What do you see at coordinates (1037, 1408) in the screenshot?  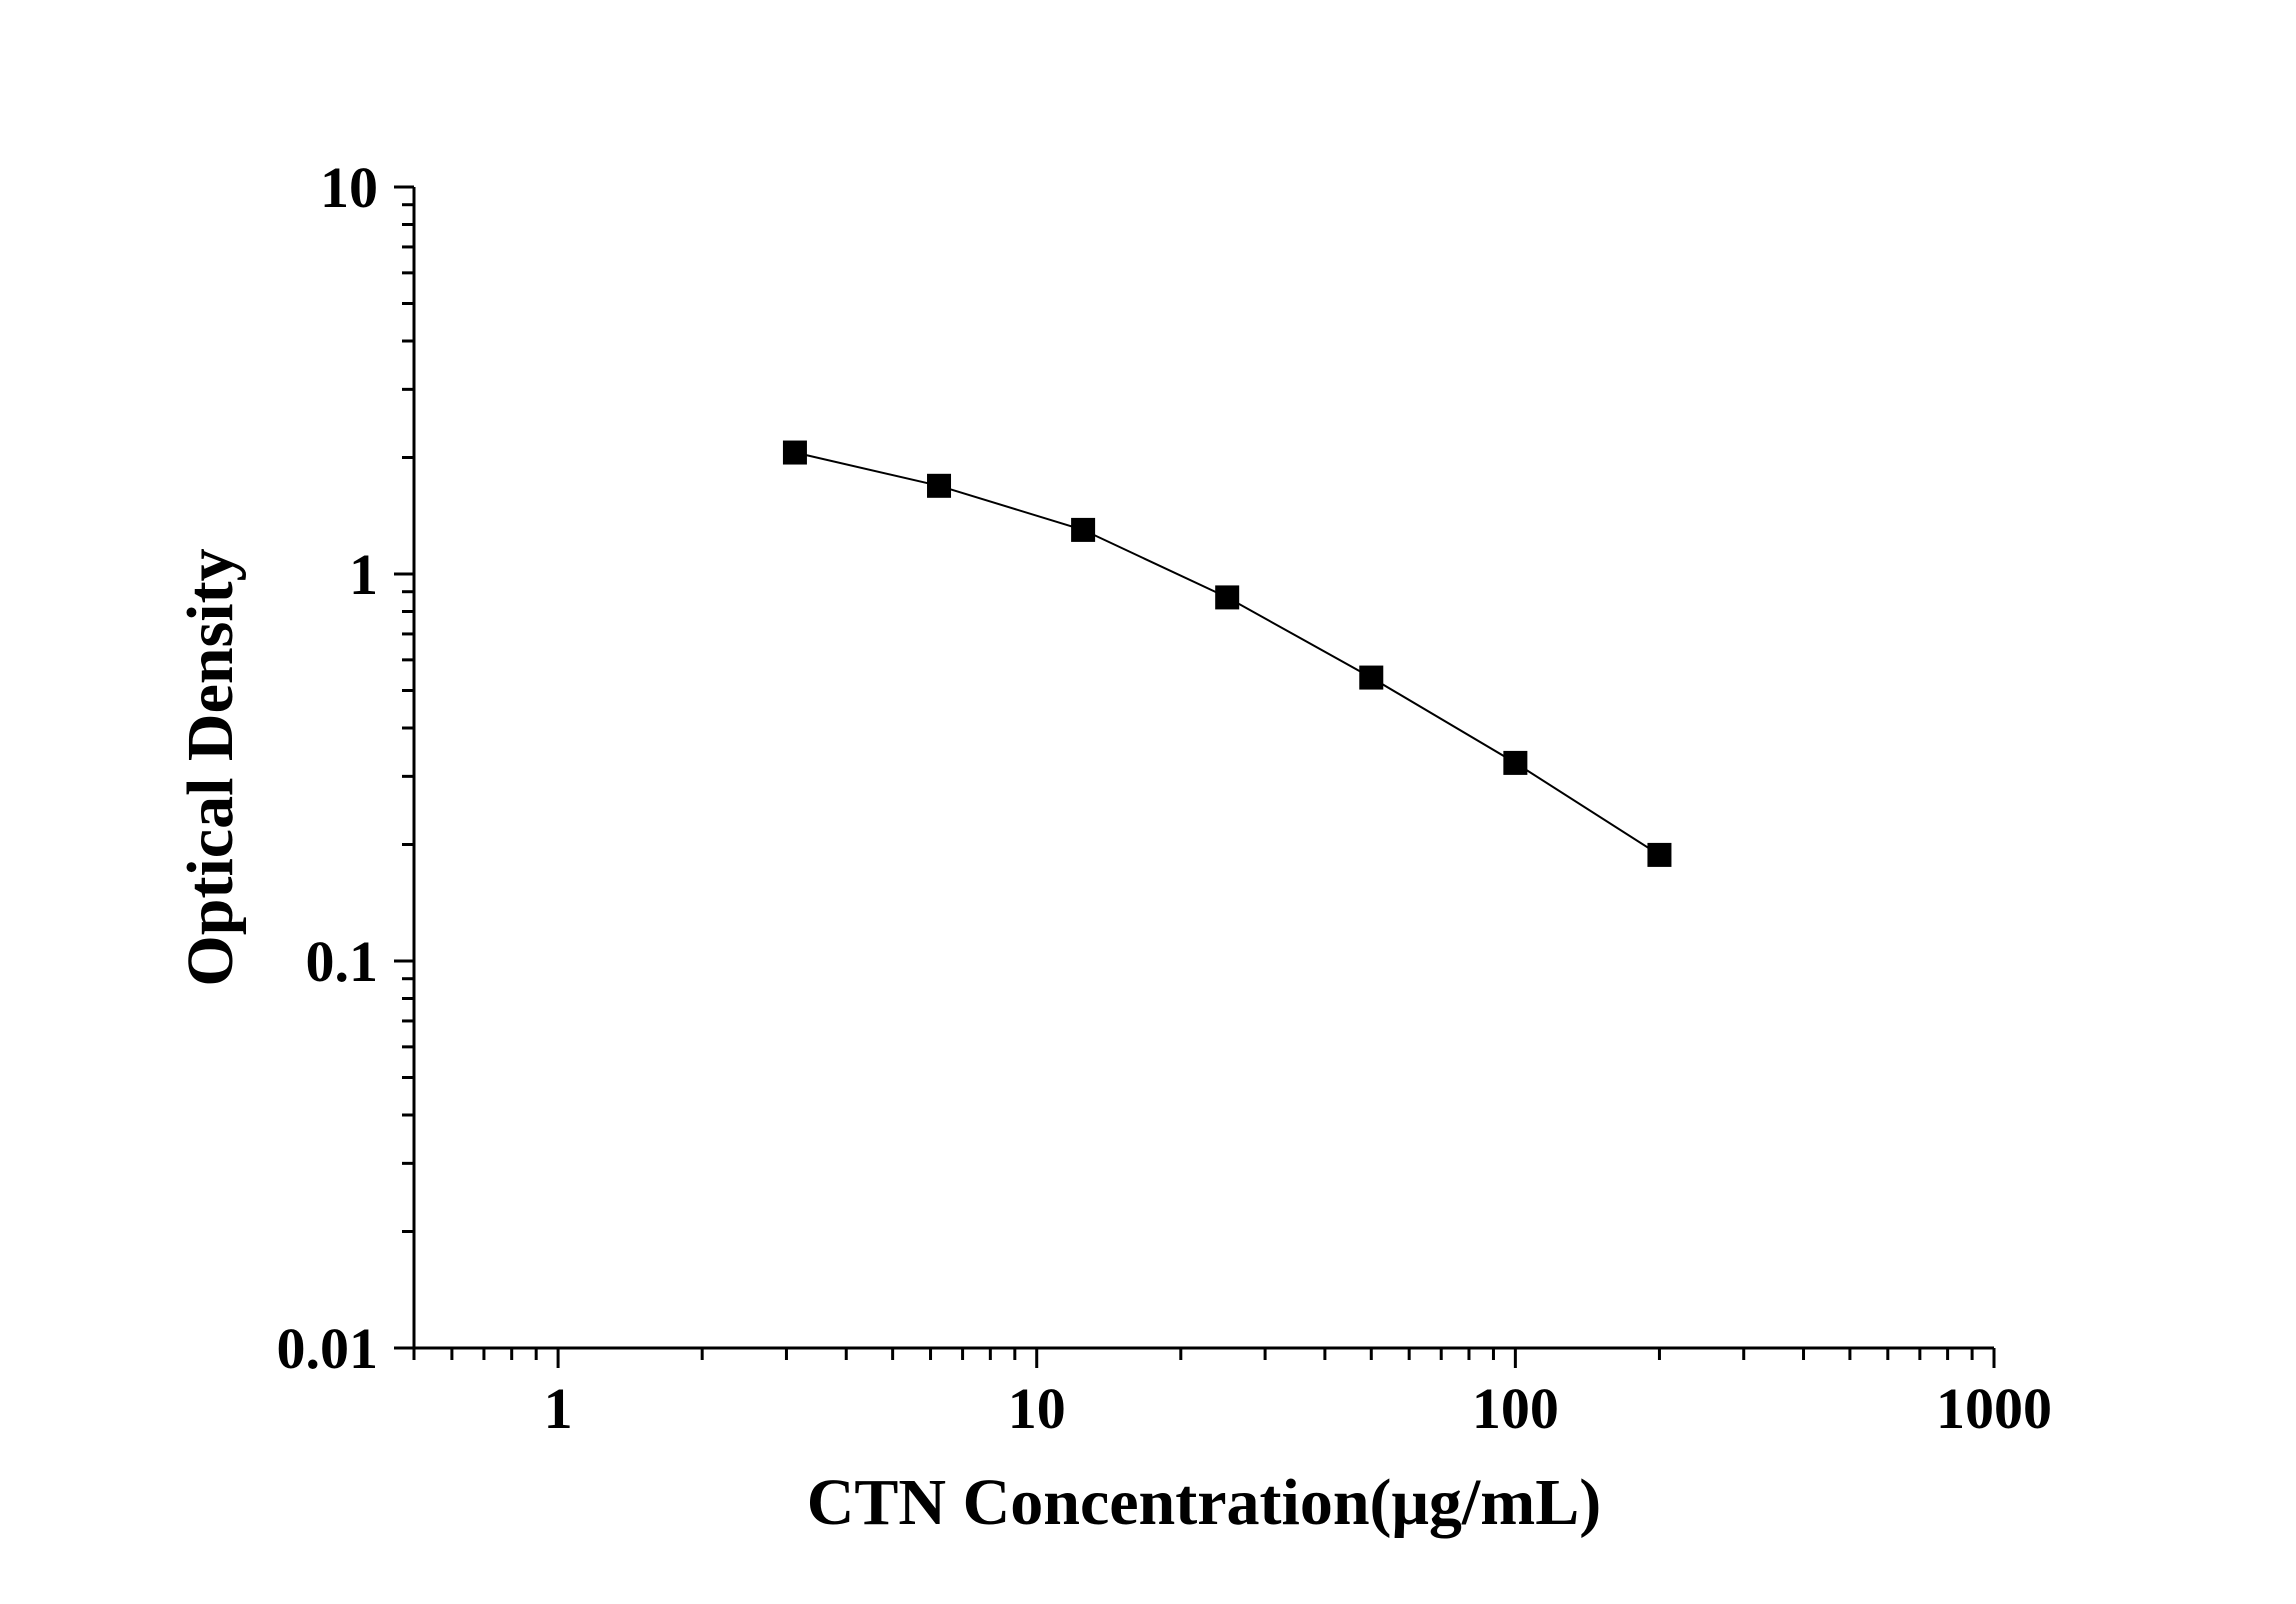 I see `x-tick-label: 10` at bounding box center [1037, 1408].